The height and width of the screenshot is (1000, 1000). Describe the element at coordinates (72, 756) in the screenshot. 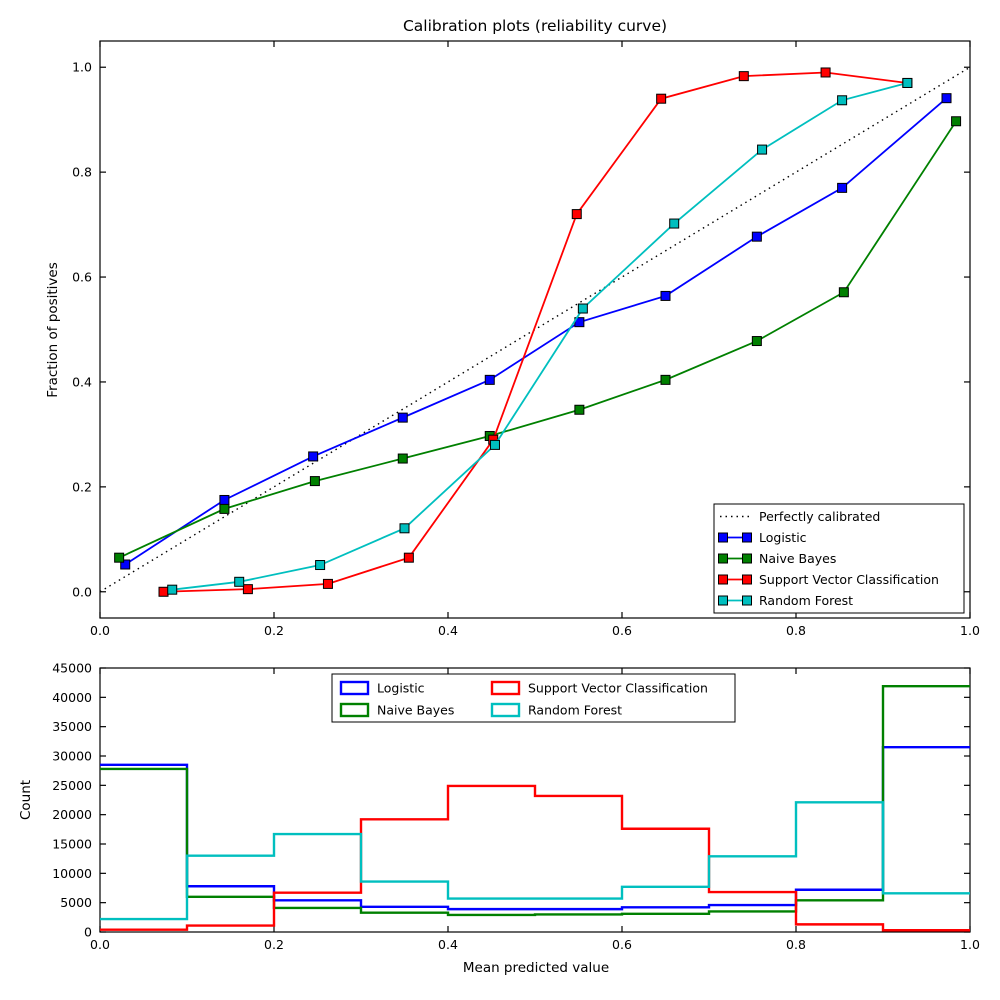

I see `y-tick-label: 30000` at that location.